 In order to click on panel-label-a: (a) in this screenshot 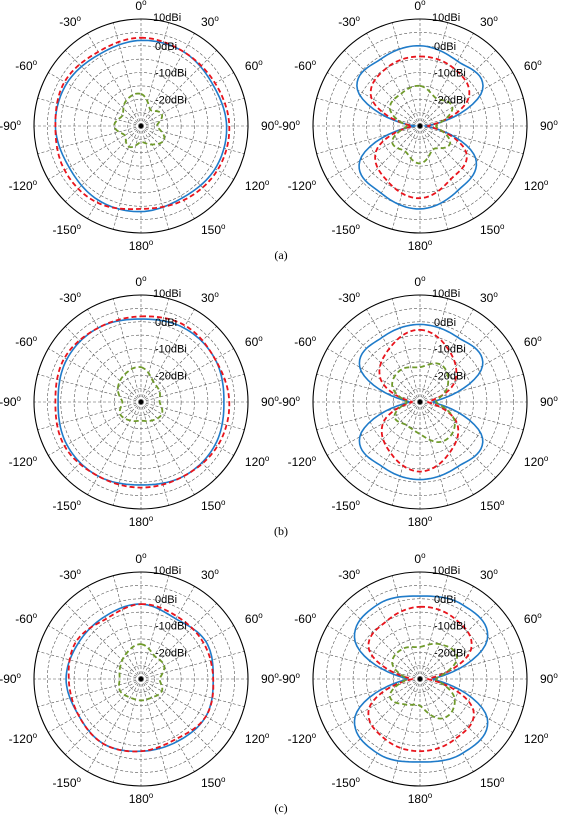, I will do `click(280, 255)`.